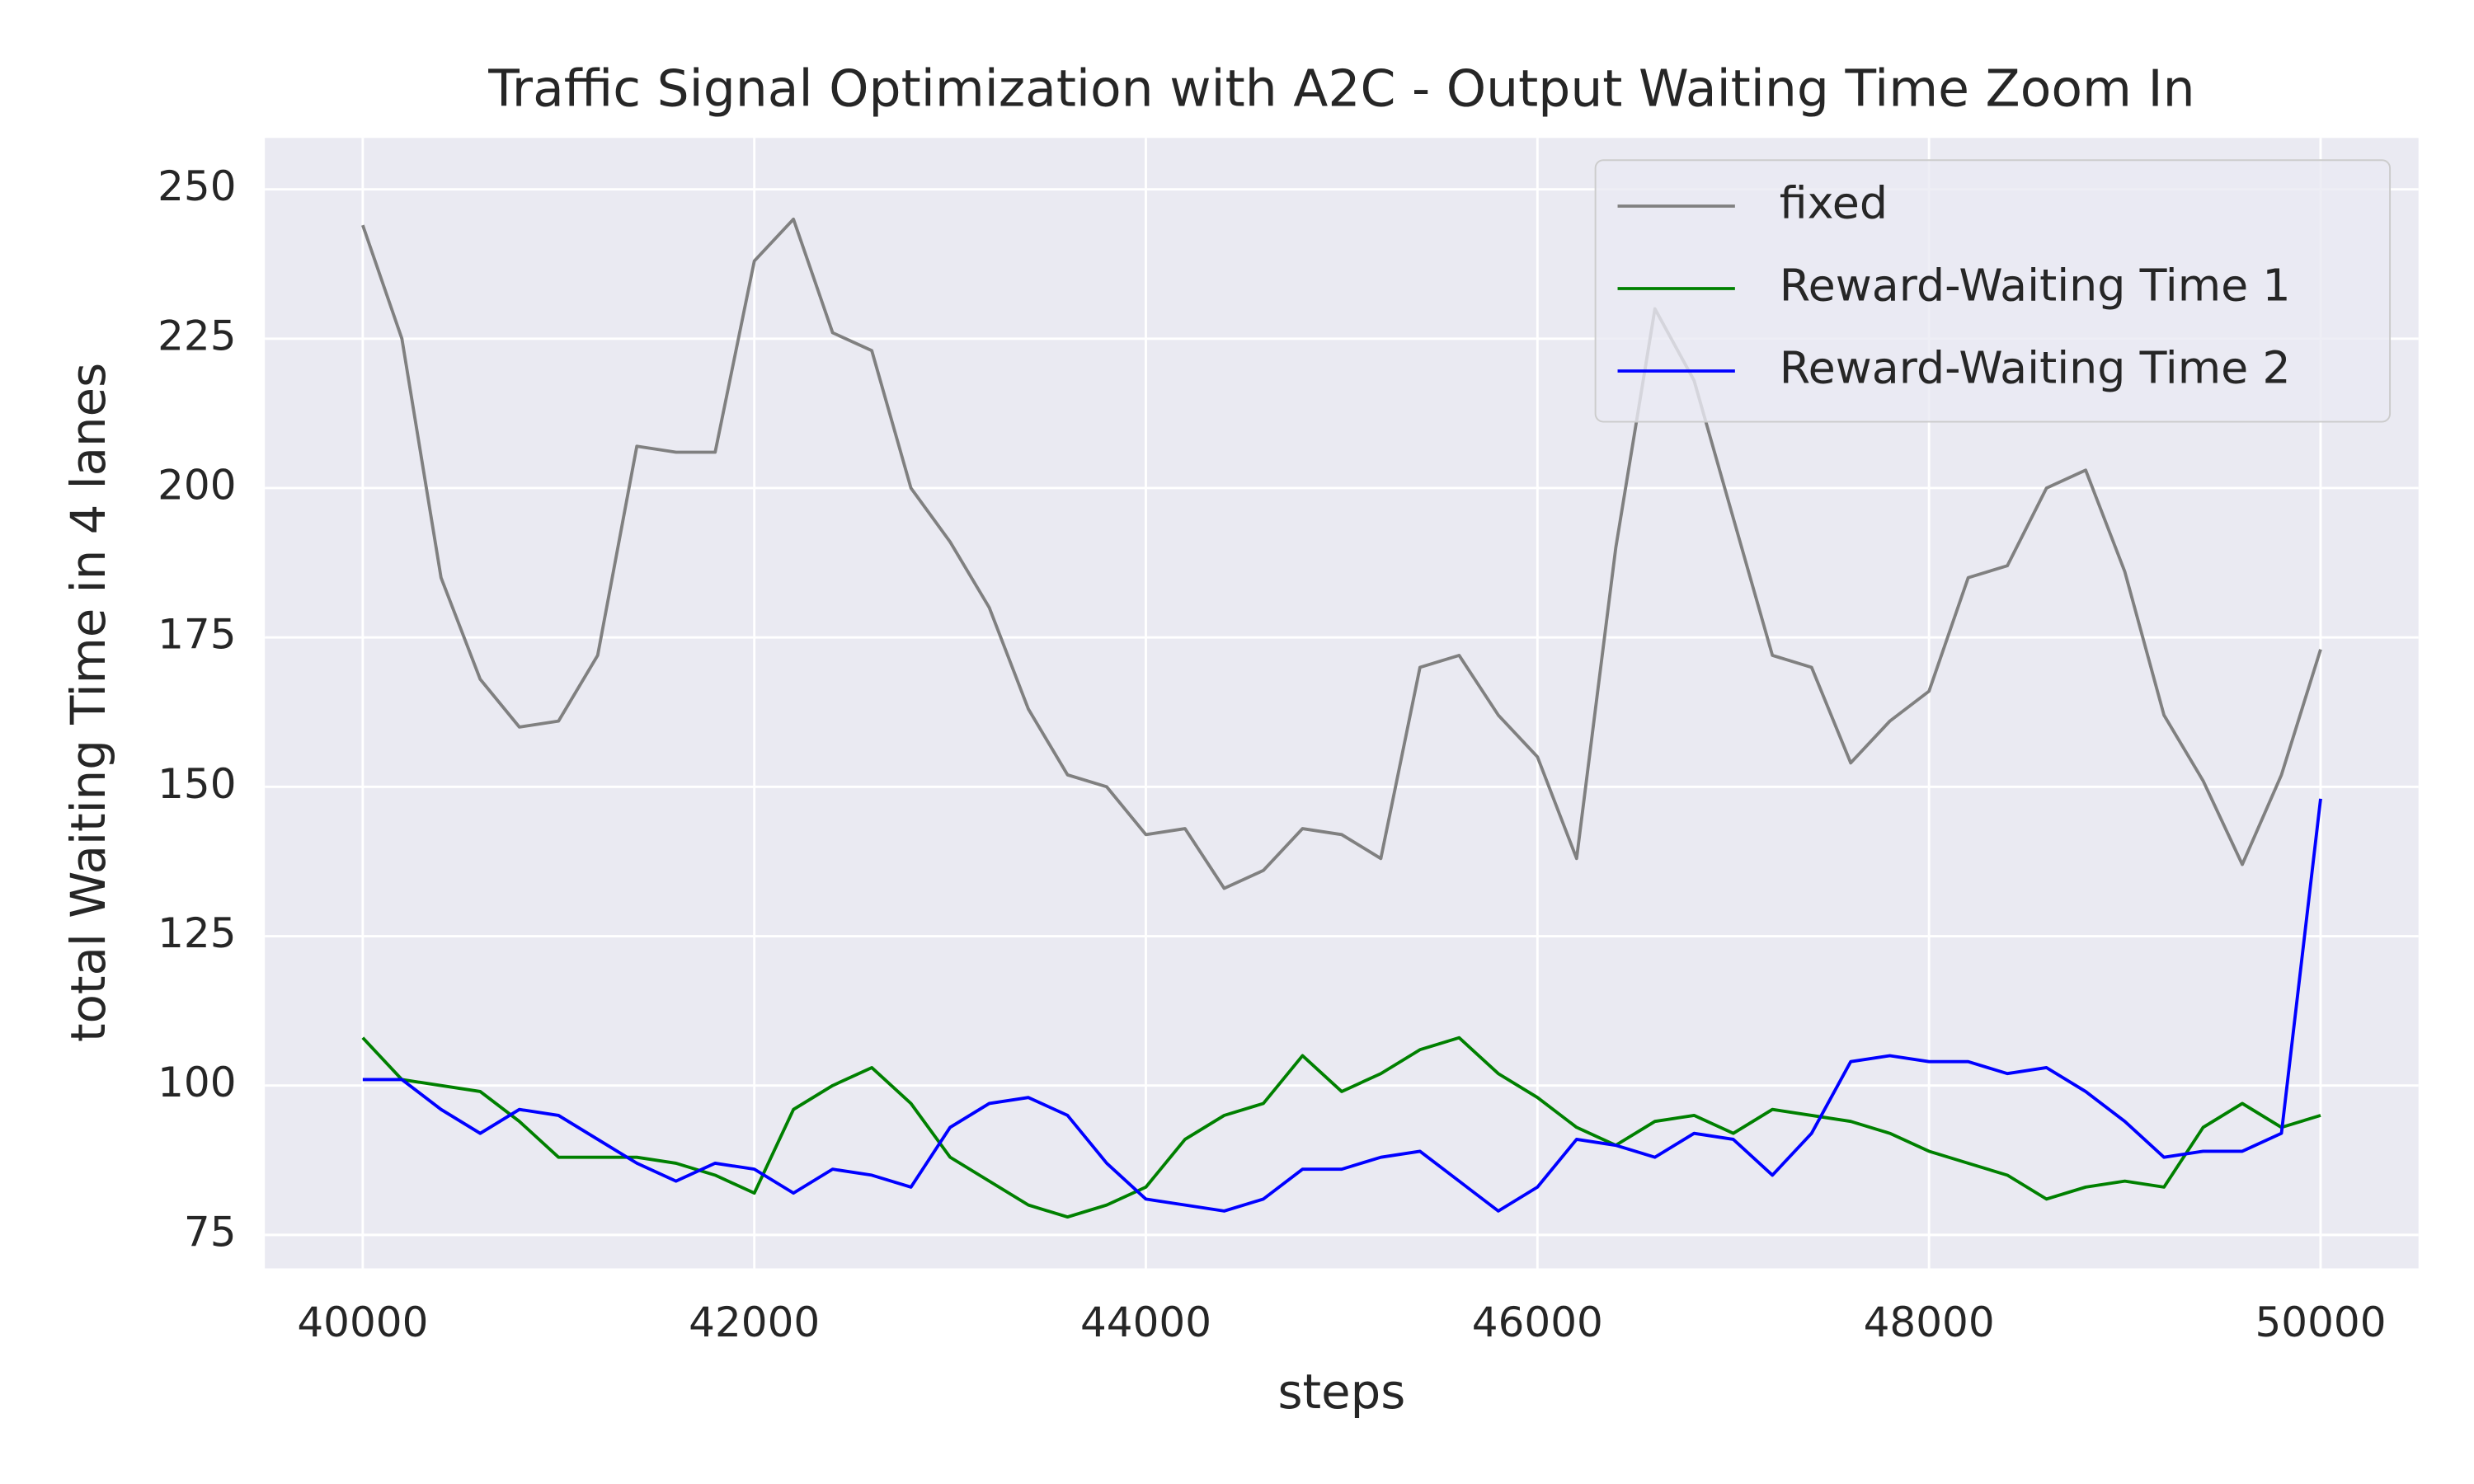 The height and width of the screenshot is (1484, 2474). I want to click on y-tick-label: 175, so click(197, 635).